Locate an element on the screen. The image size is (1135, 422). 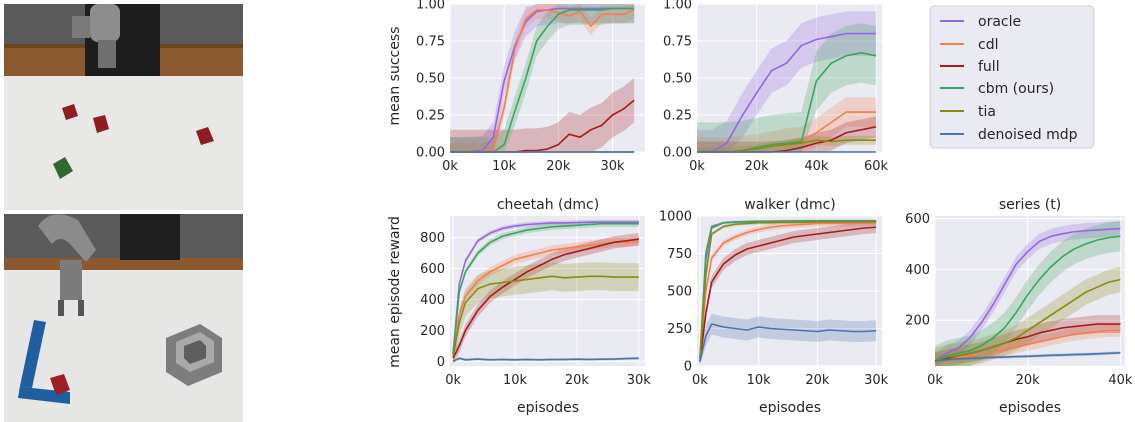
chart-1-band-full is located at coordinates (542, 115).